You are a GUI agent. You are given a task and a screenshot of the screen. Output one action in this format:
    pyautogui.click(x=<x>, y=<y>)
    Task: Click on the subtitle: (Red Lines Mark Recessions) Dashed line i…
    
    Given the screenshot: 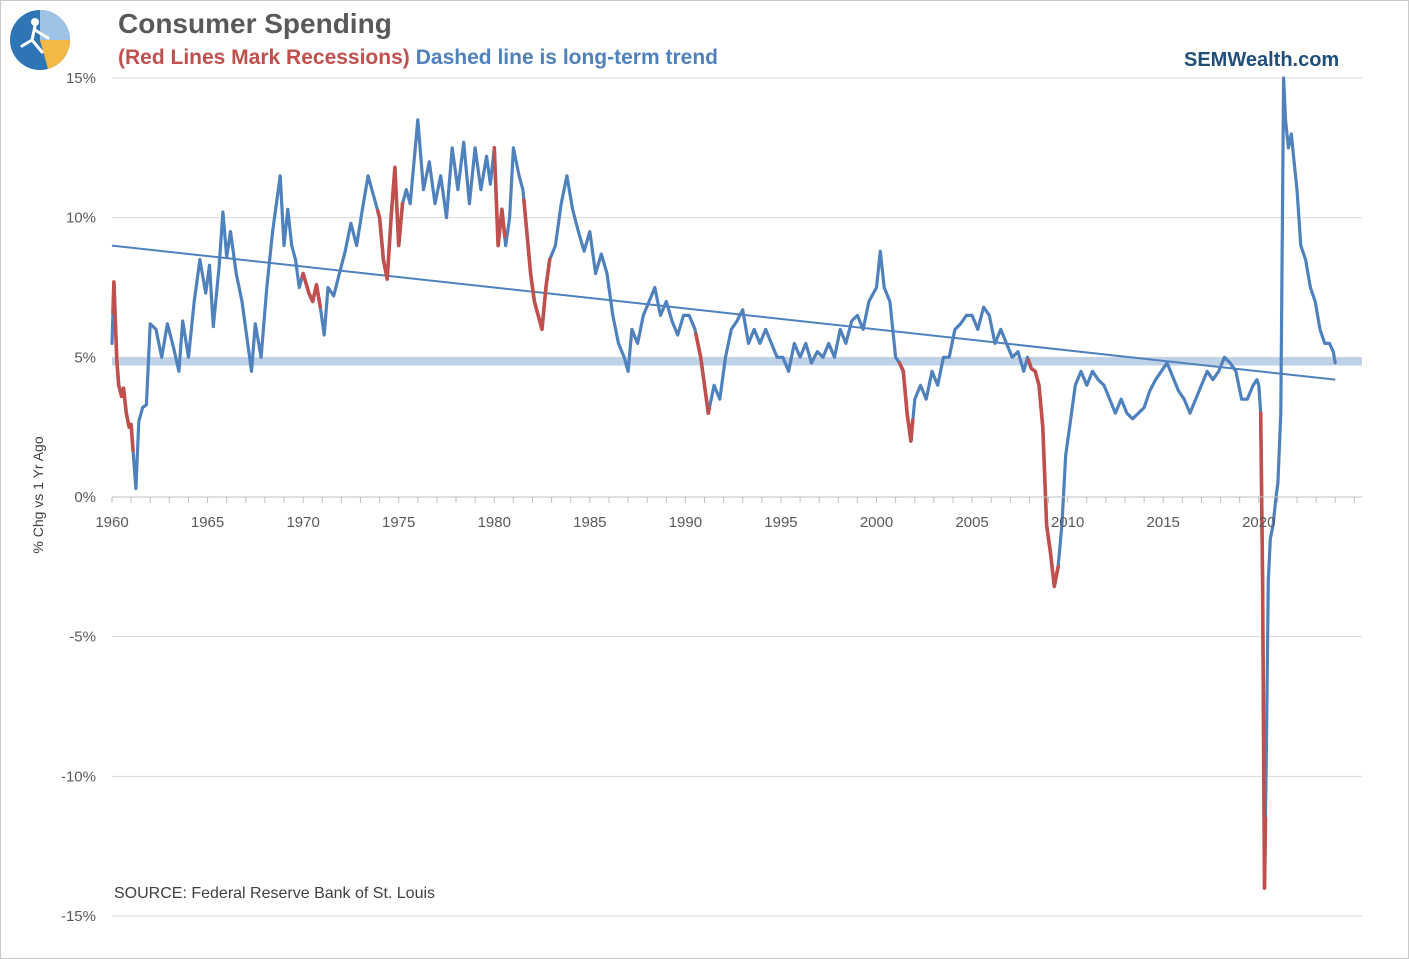 What is the action you would take?
    pyautogui.click(x=418, y=58)
    